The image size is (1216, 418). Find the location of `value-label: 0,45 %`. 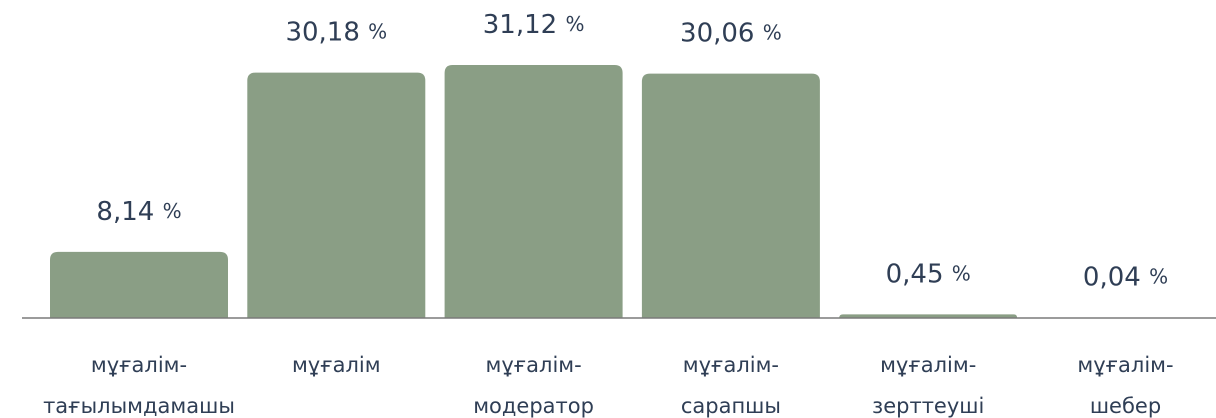

value-label: 0,45 % is located at coordinates (928, 274).